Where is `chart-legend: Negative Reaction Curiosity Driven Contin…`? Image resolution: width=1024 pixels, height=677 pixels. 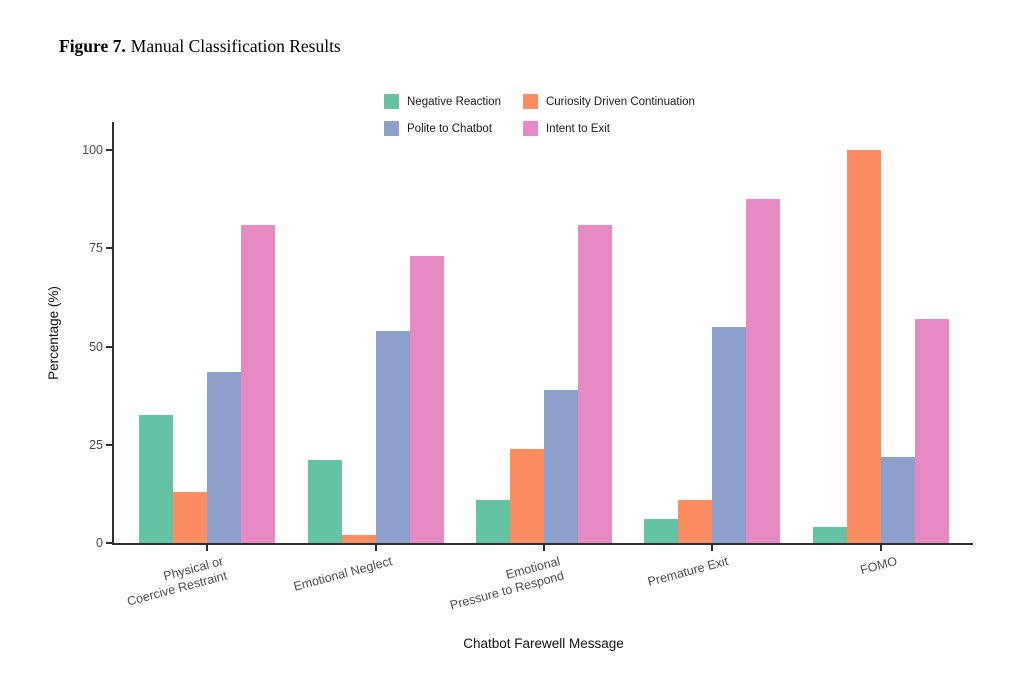
chart-legend: Negative Reaction Curiosity Driven Contin… is located at coordinates (539, 115).